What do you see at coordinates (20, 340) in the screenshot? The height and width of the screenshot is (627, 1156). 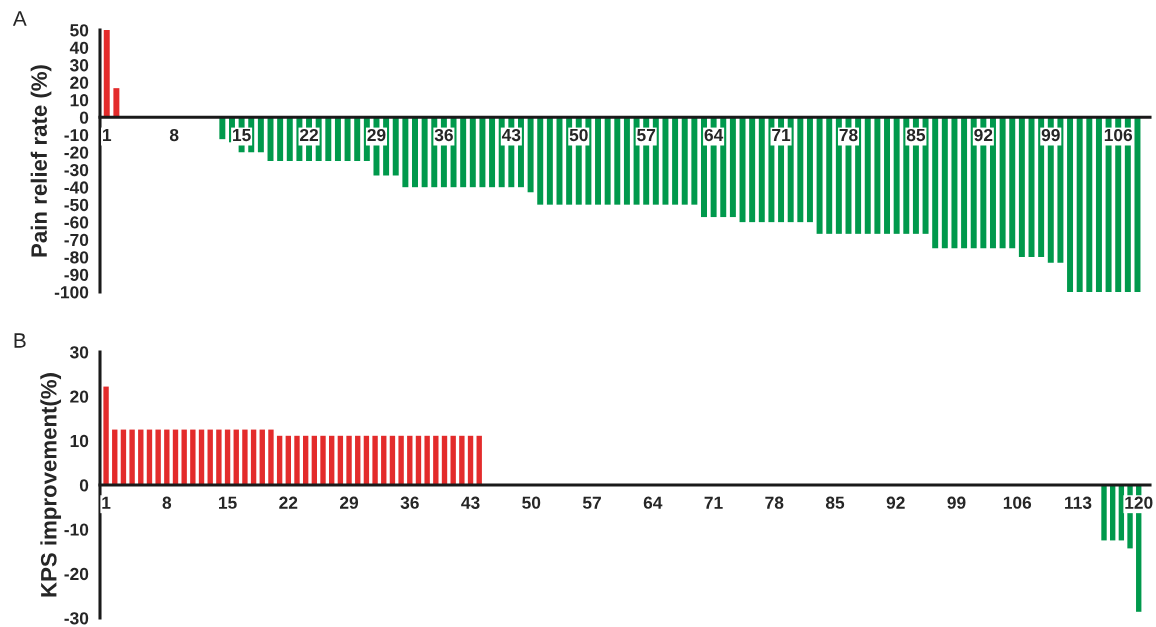 I see `text: B` at bounding box center [20, 340].